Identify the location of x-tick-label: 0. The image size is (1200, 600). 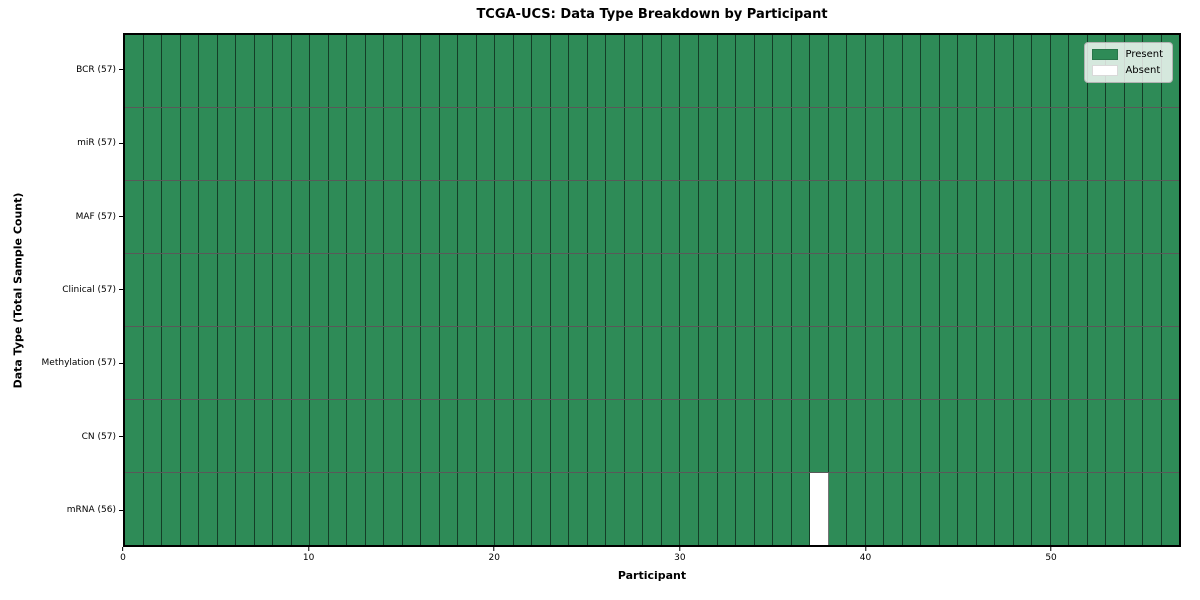
(123, 558).